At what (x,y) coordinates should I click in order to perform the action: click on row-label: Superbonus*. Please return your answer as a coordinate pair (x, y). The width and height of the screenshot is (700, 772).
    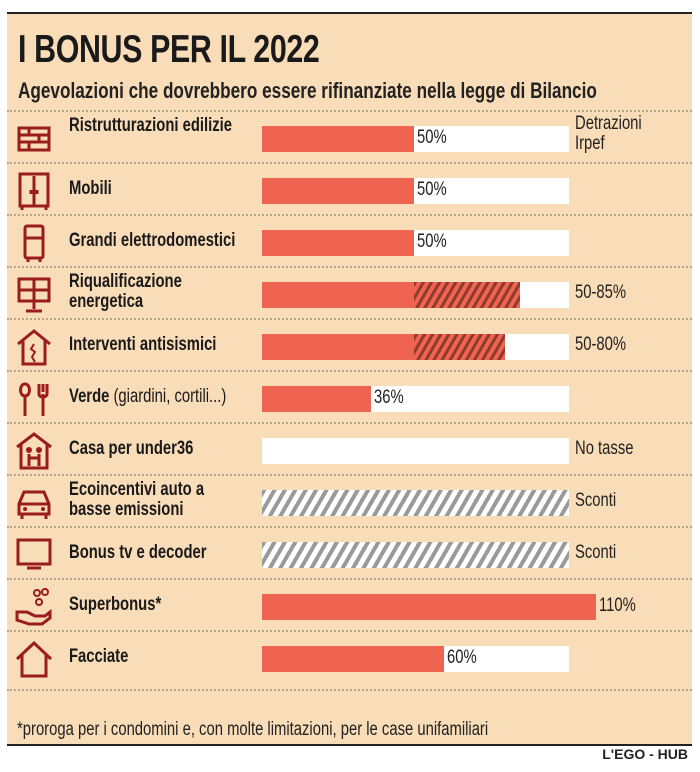
    Looking at the image, I should click on (115, 604).